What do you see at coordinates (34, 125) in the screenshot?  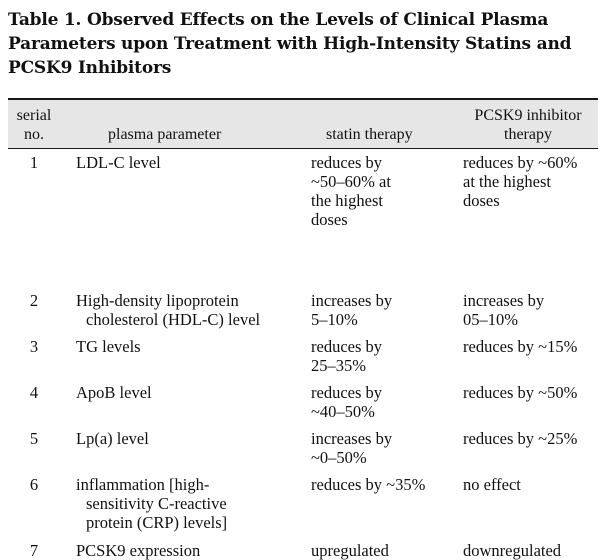 I see `header-serial-no: serial no.` at bounding box center [34, 125].